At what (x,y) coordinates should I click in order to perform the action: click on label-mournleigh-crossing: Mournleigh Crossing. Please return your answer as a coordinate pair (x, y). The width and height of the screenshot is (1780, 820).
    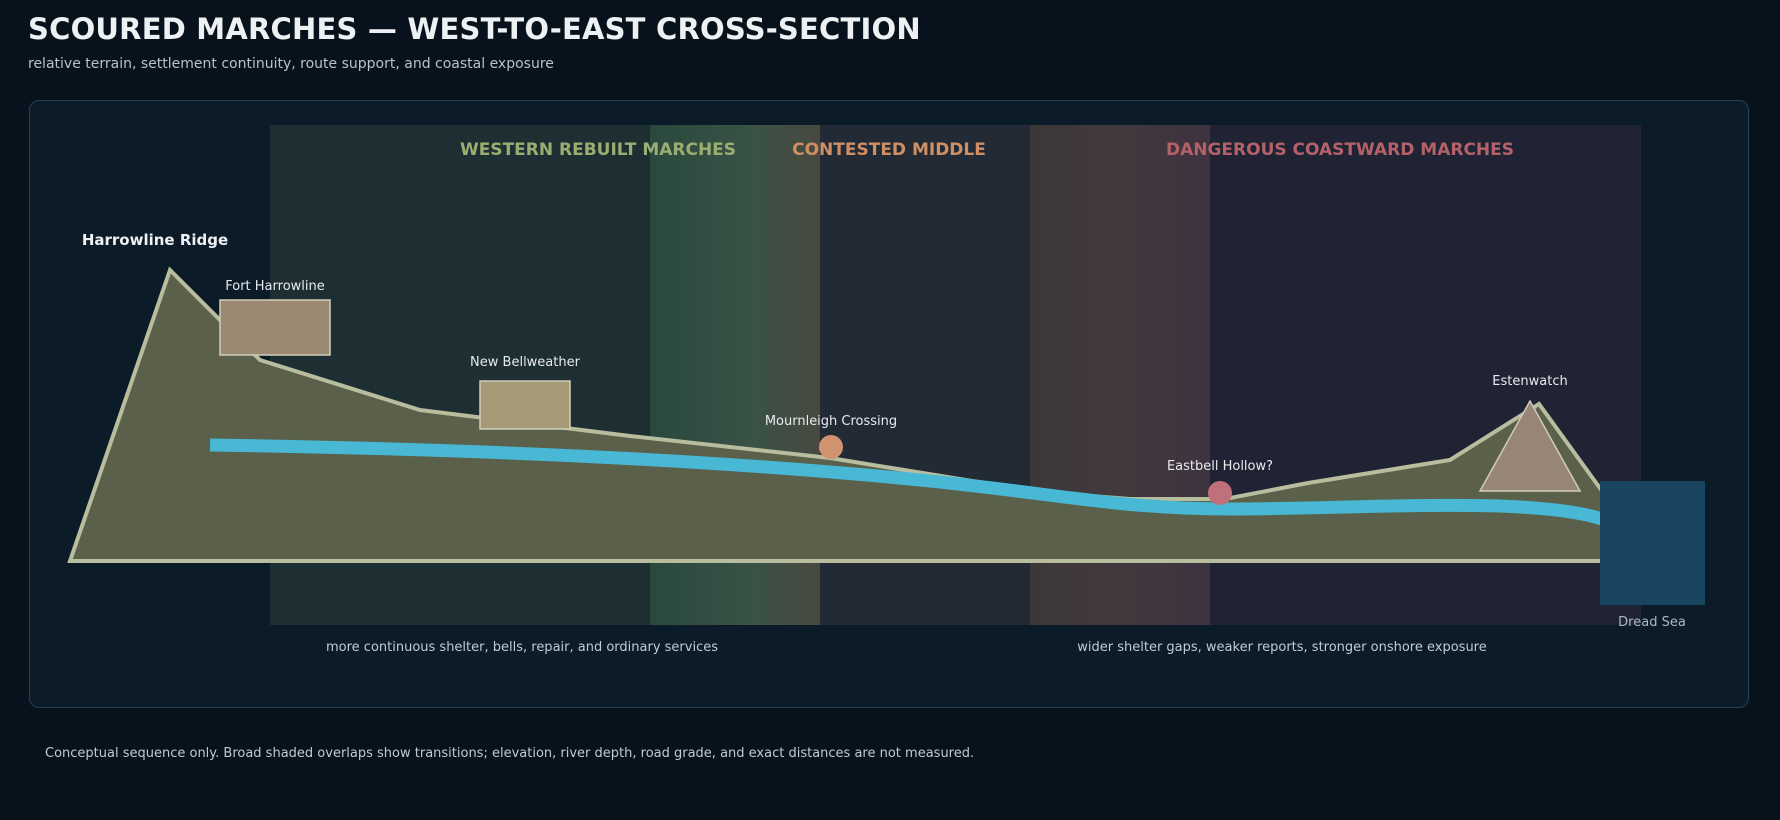
    Looking at the image, I should click on (831, 421).